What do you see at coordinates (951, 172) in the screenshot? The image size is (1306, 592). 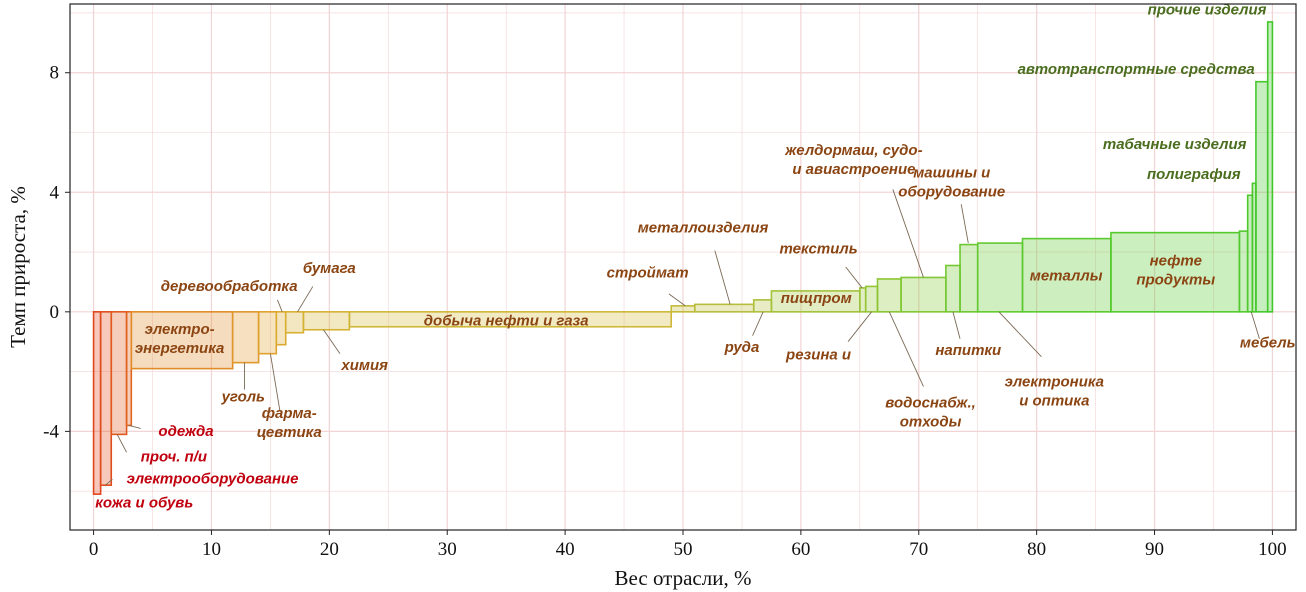 I see `sector-label: машины и` at bounding box center [951, 172].